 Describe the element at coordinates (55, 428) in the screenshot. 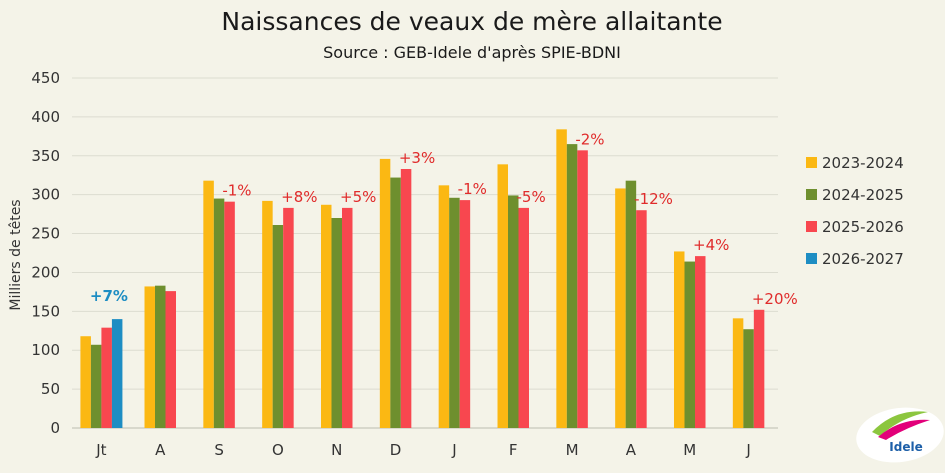

I see `y-tick-label: 0` at that location.